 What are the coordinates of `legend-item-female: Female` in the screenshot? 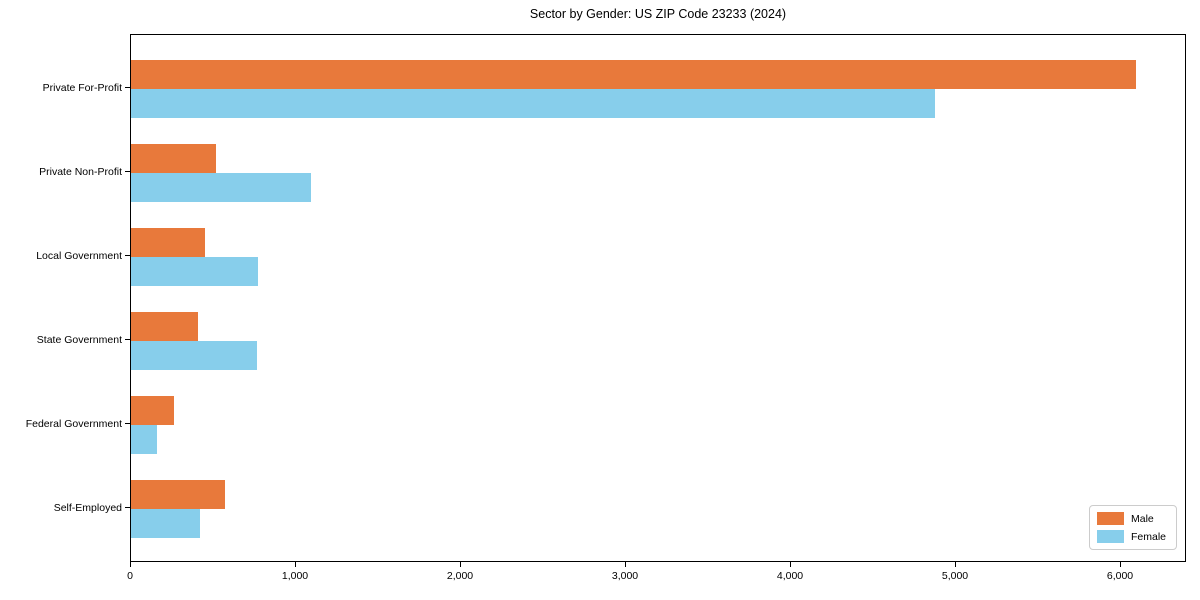 It's located at (1132, 536).